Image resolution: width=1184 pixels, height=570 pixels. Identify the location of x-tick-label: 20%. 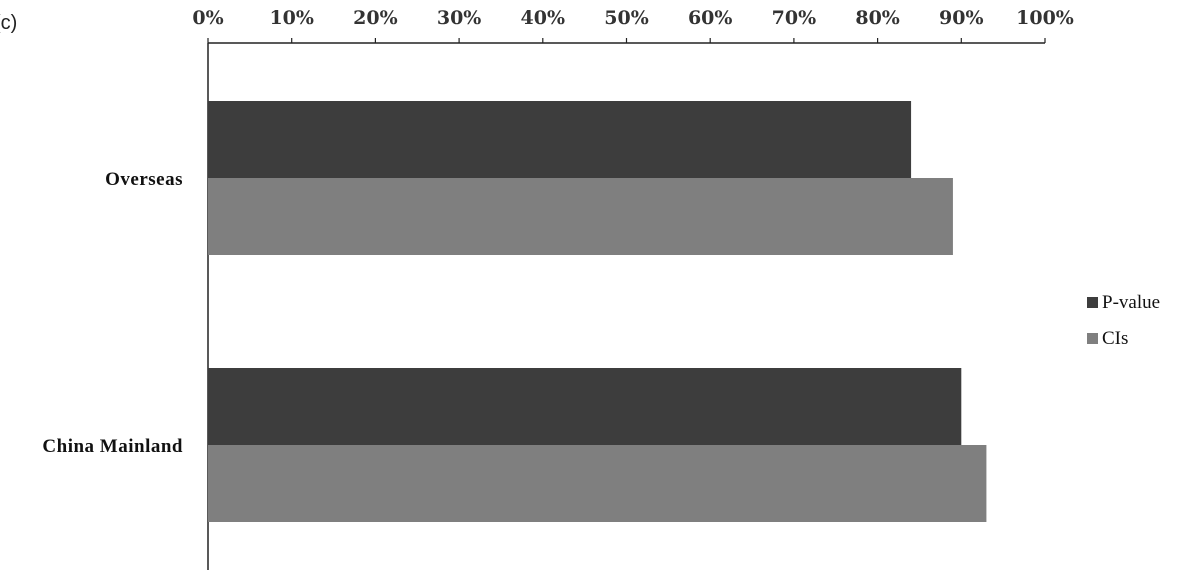
(375, 18).